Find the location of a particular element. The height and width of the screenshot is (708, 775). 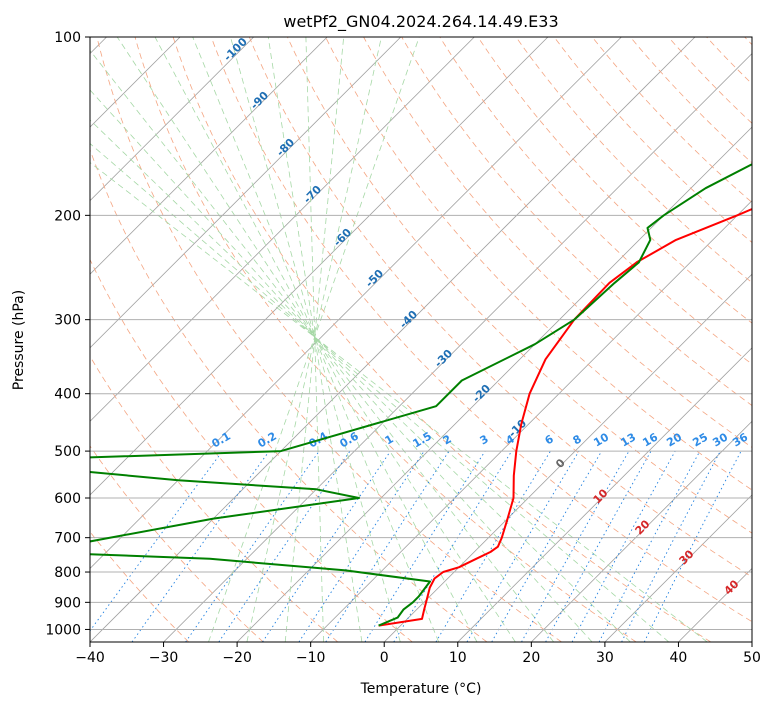

y-tick-label: 300 is located at coordinates (67, 321).